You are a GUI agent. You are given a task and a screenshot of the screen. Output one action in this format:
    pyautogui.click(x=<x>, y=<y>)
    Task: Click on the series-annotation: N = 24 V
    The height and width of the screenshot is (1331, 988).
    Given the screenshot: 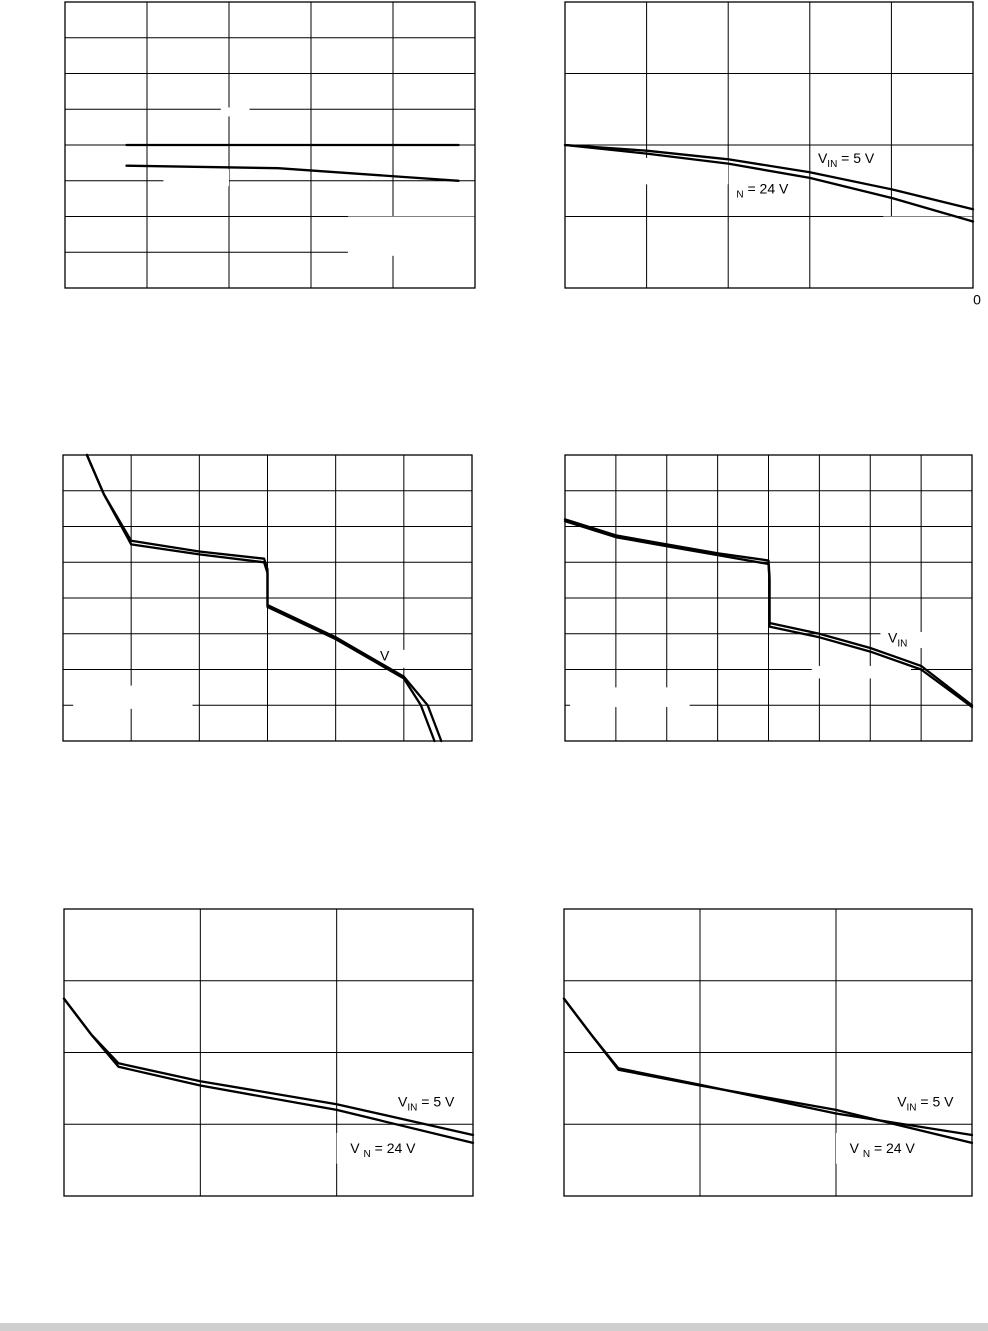 What is the action you would take?
    pyautogui.click(x=762, y=191)
    